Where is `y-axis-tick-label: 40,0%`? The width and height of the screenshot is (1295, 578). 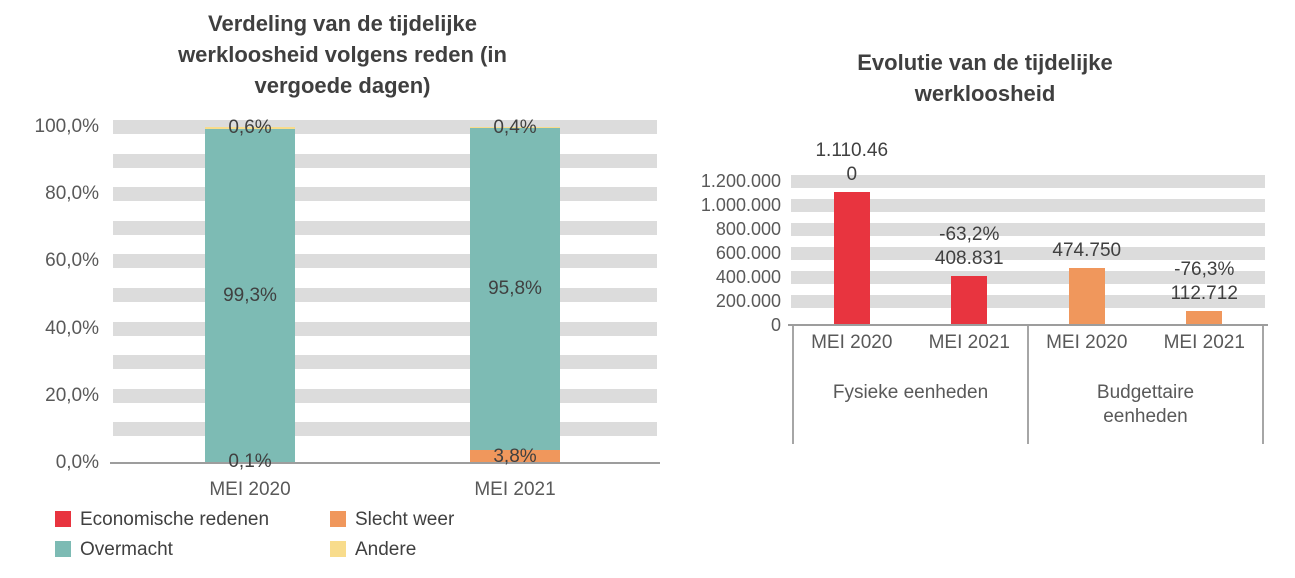
y-axis-tick-label: 40,0% is located at coordinates (72, 328).